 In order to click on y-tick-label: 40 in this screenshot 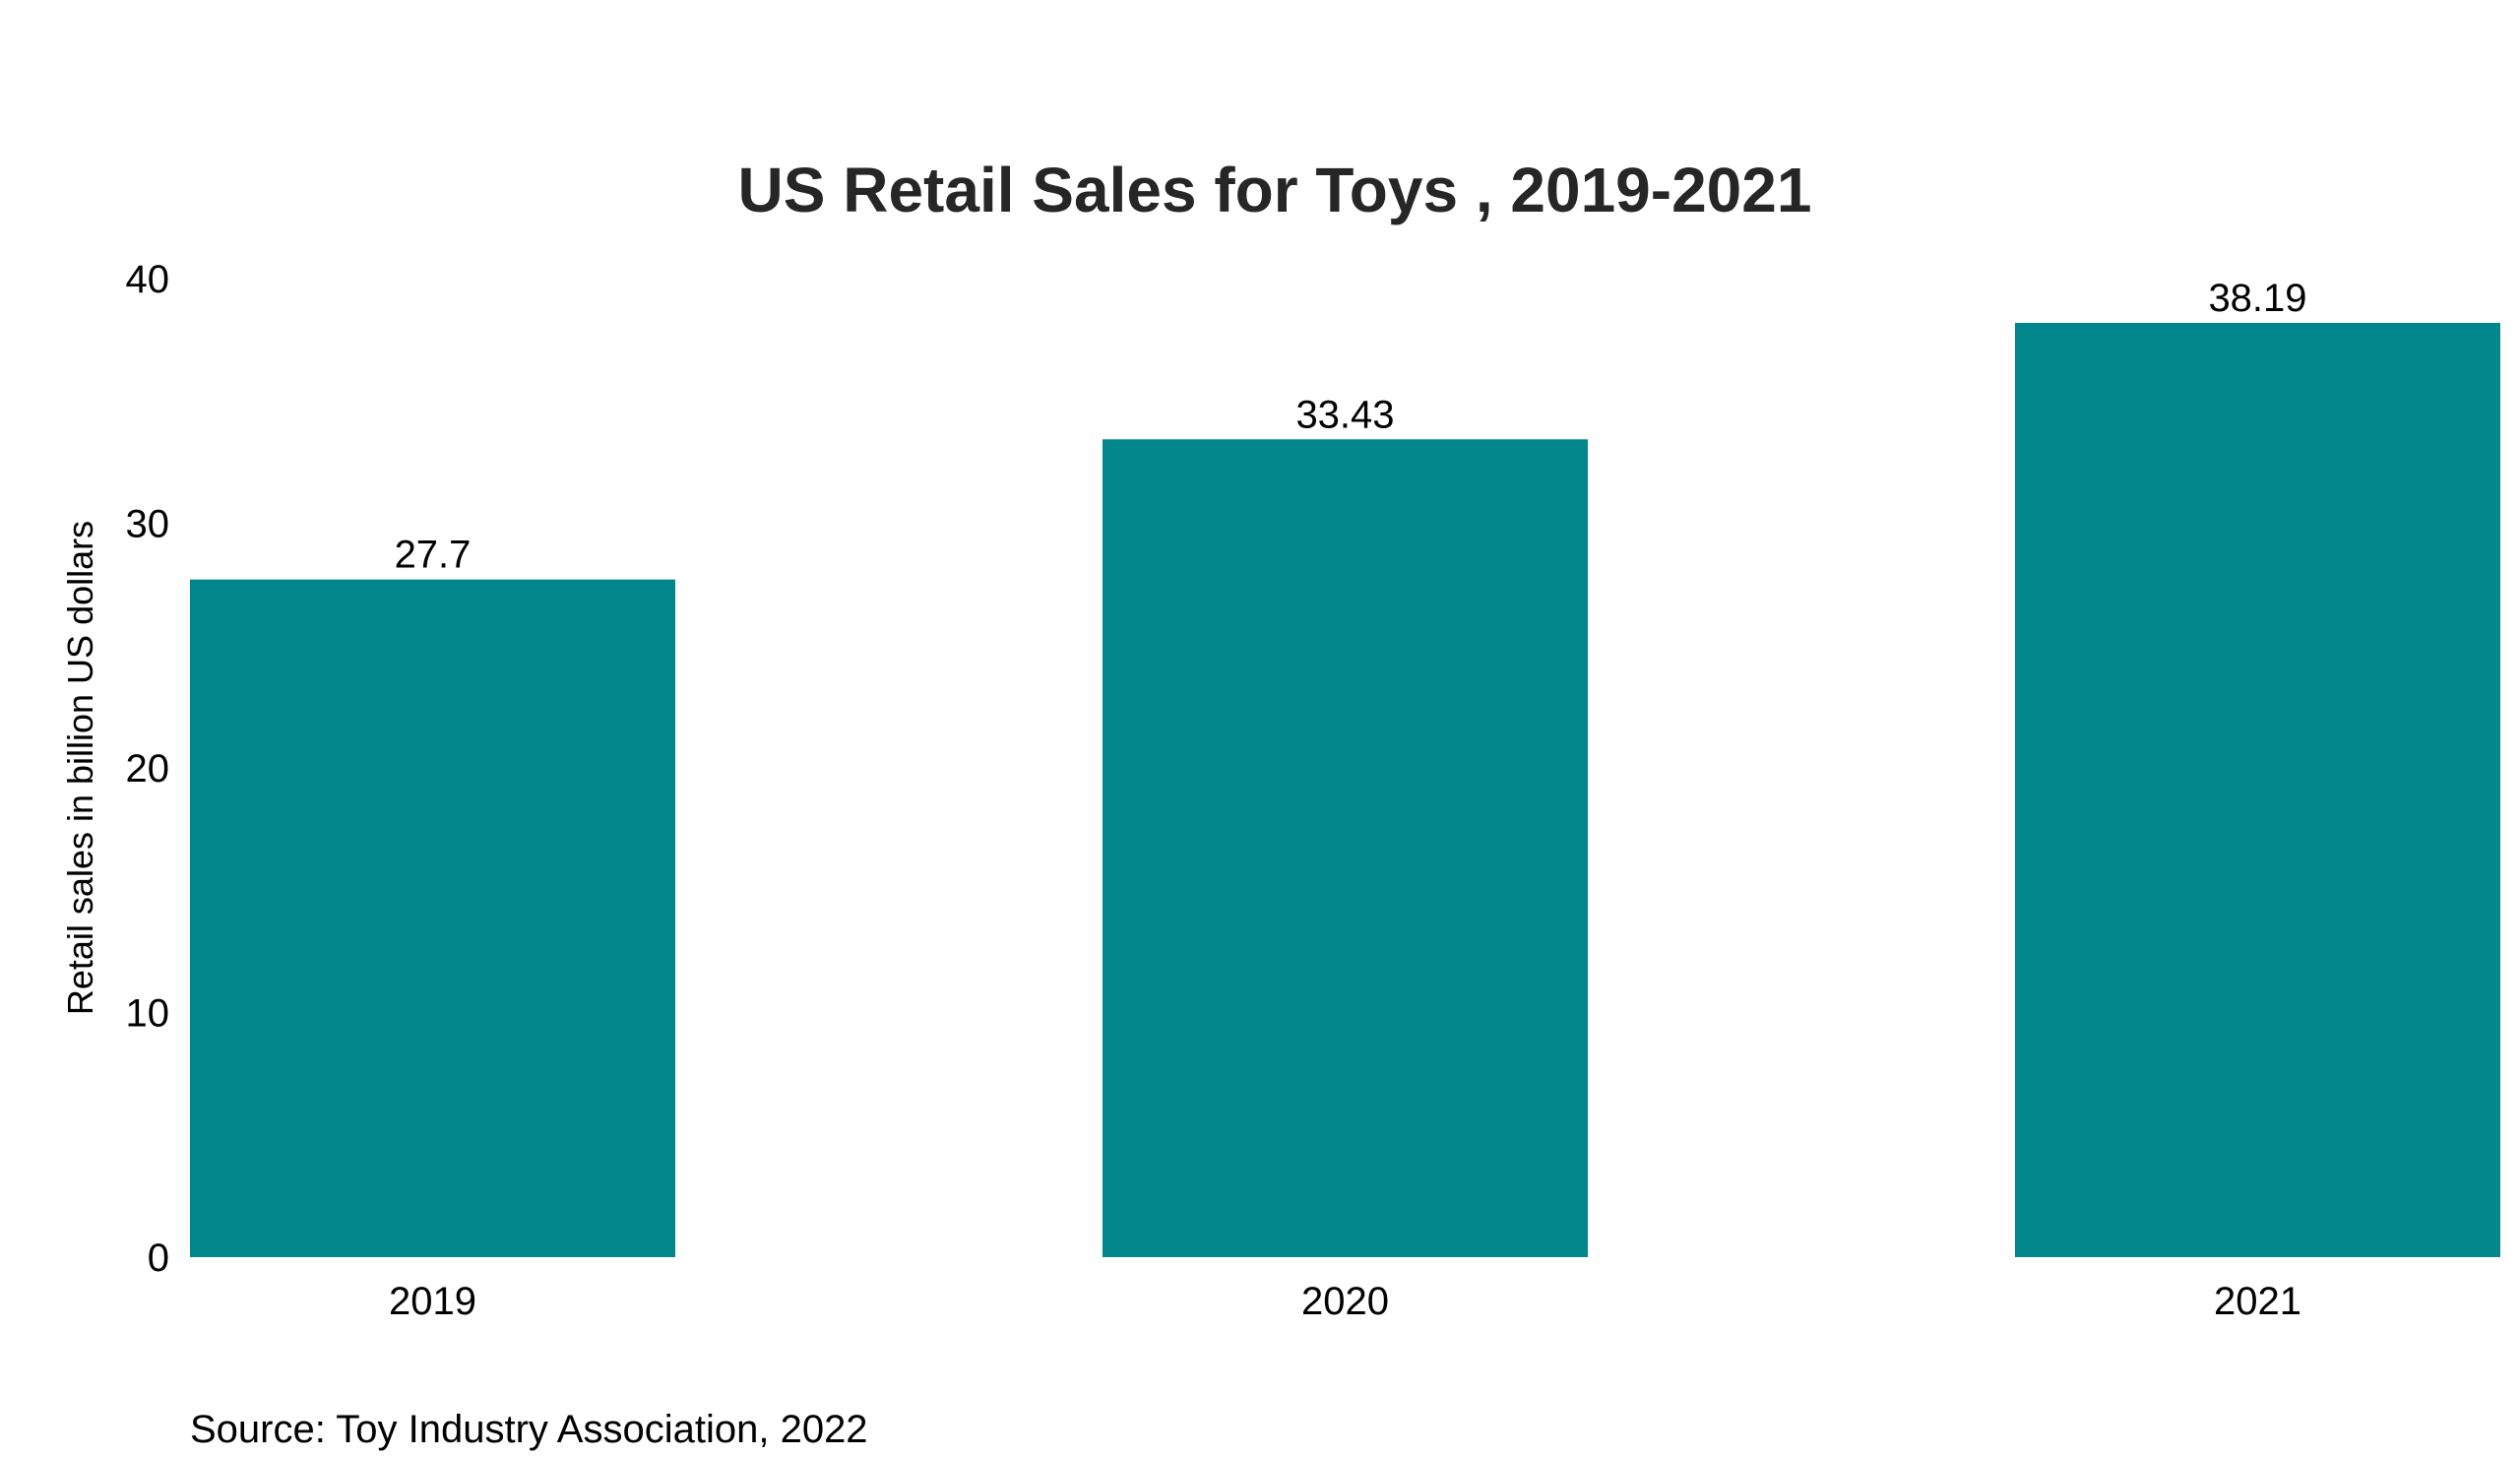, I will do `click(148, 279)`.